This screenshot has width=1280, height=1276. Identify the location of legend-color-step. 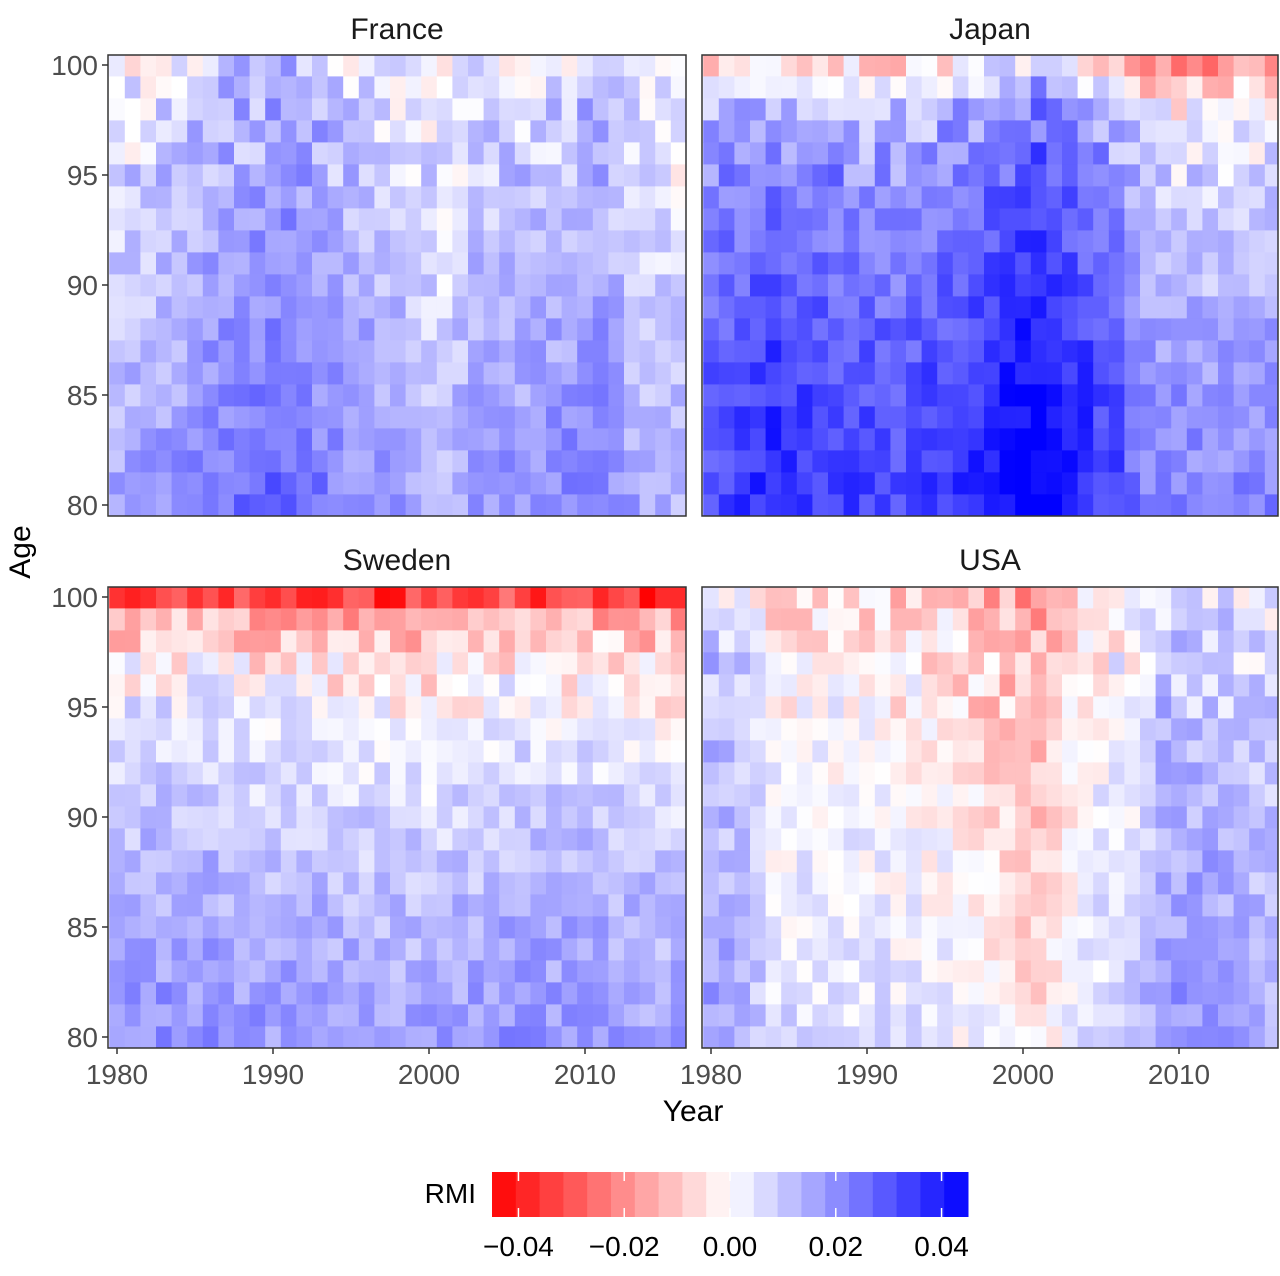
(504, 1194).